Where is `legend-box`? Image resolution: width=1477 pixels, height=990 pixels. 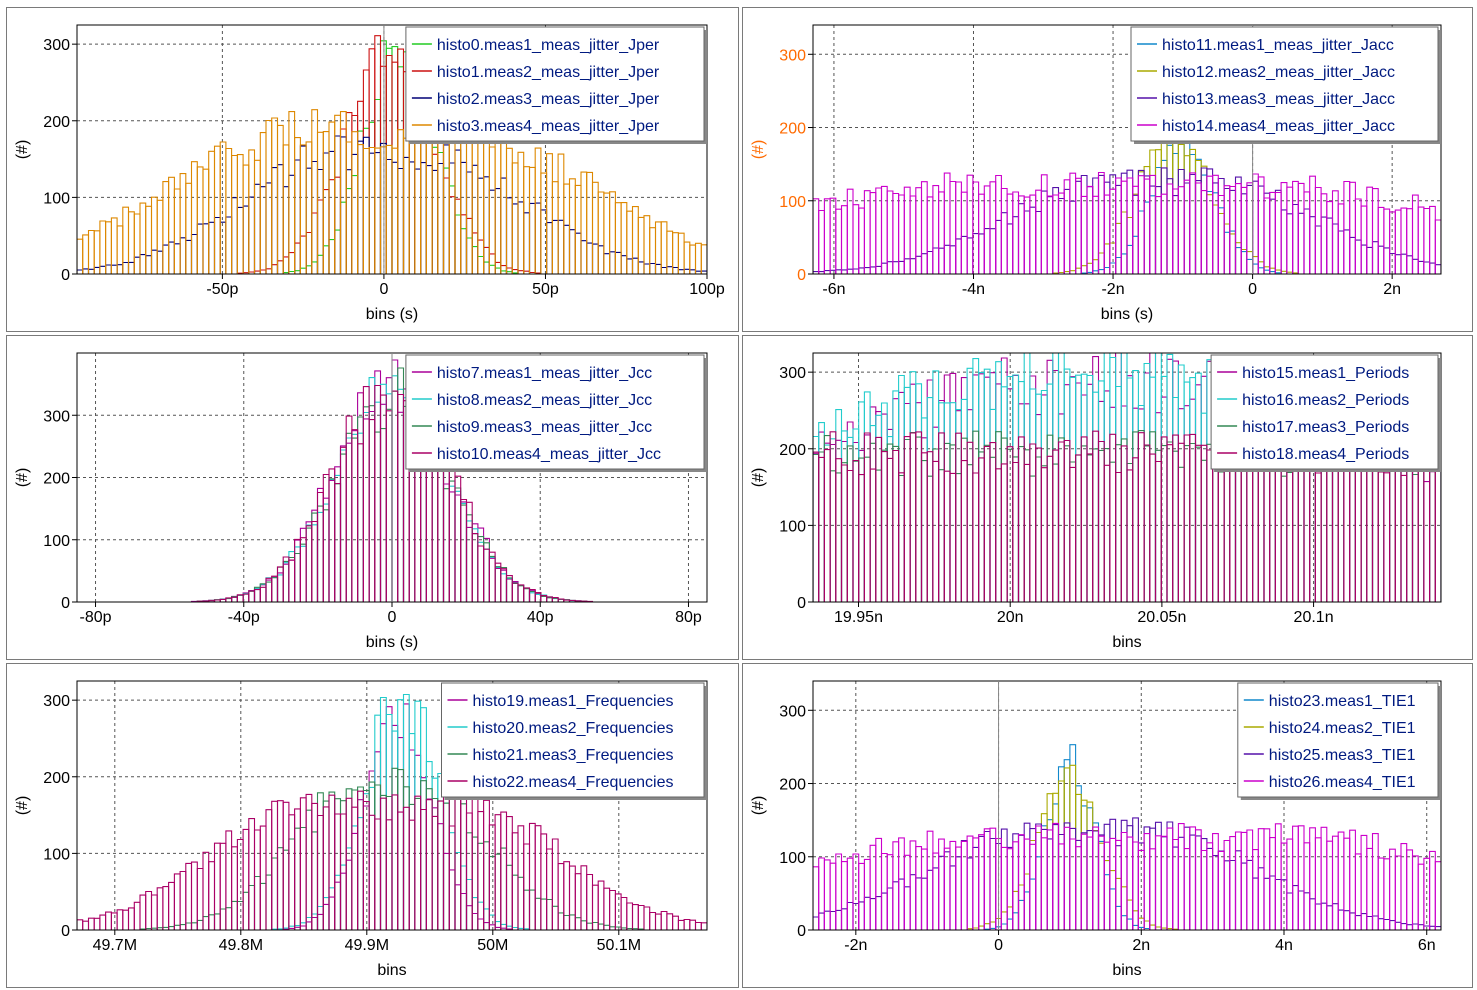 legend-box is located at coordinates (1338, 740).